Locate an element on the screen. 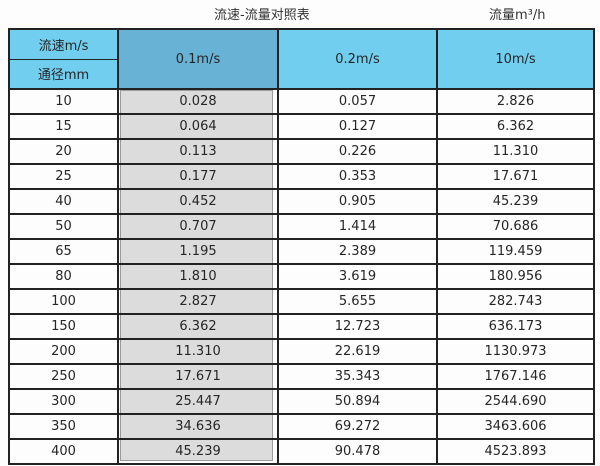 Image resolution: width=600 pixels, height=466 pixels. flow-value-cell: 1.414 is located at coordinates (357, 226).